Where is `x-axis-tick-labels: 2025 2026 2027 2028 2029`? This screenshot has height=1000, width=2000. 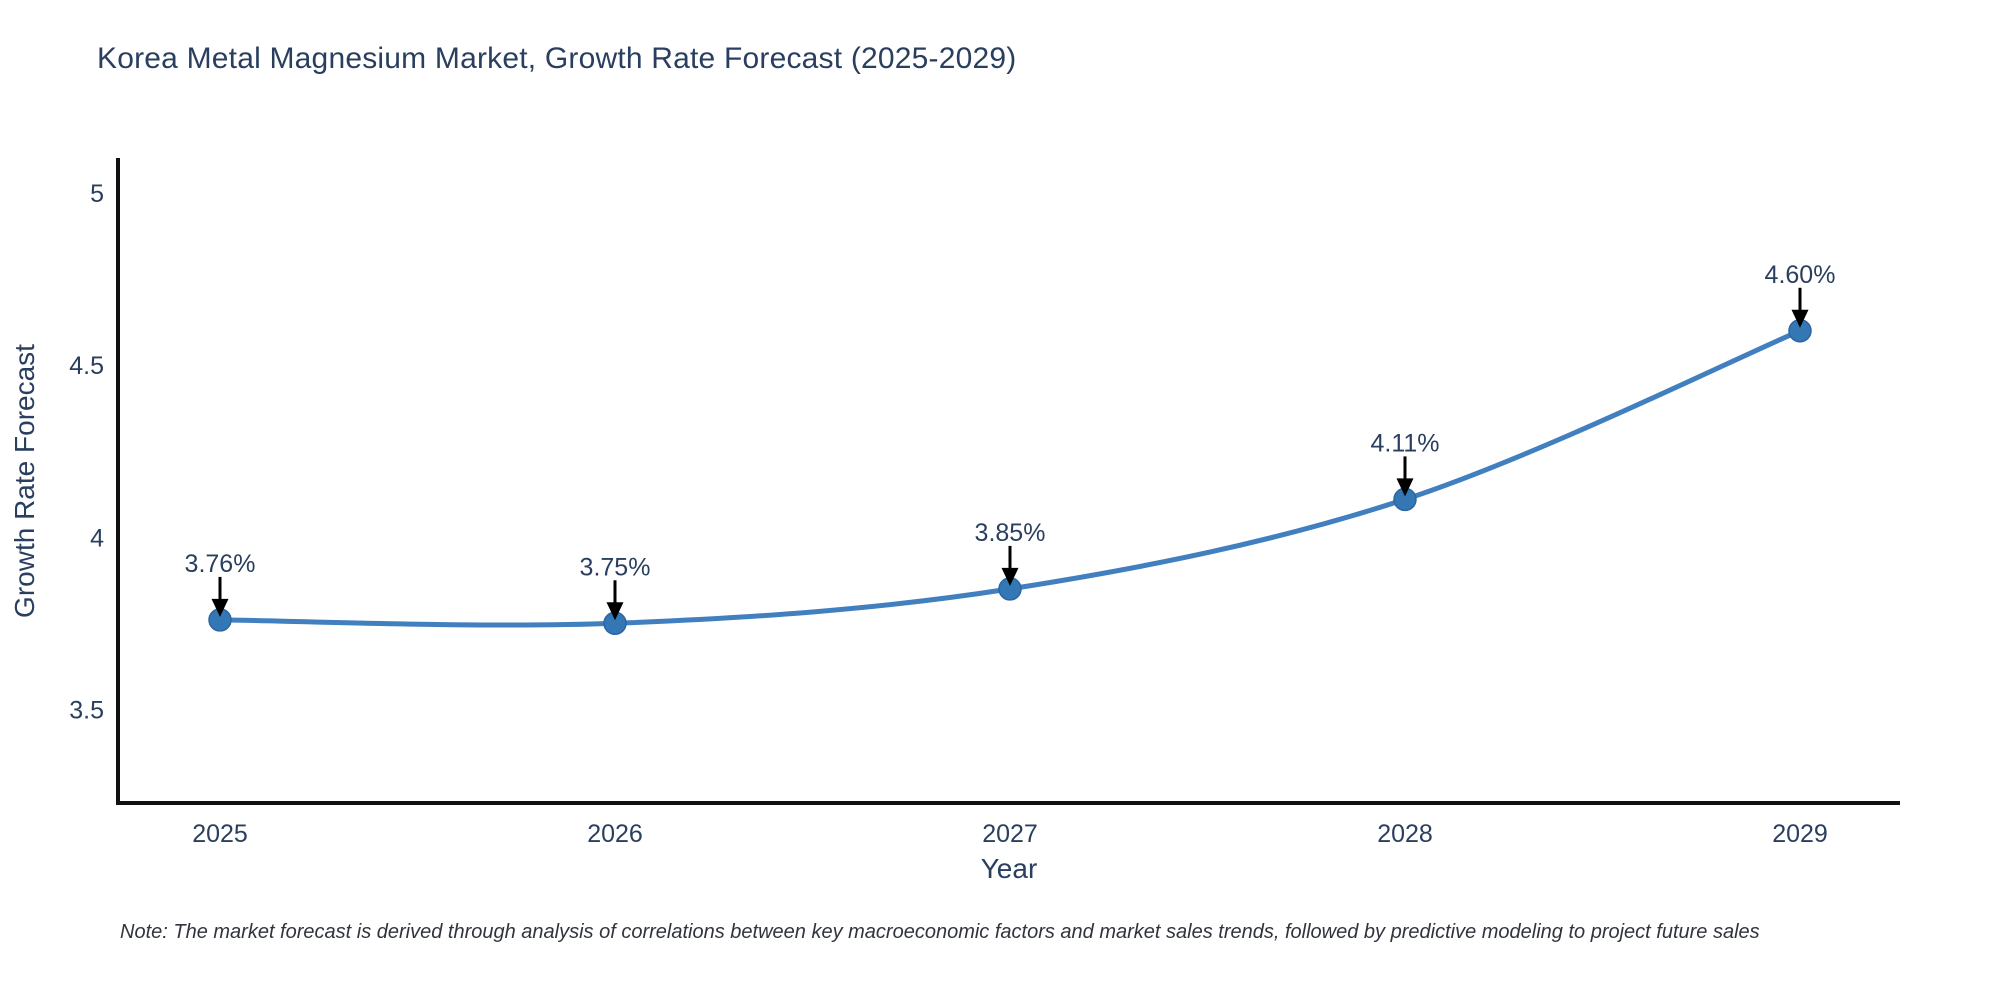 x-axis-tick-labels: 2025 2026 2027 2028 2029 is located at coordinates (1010, 834).